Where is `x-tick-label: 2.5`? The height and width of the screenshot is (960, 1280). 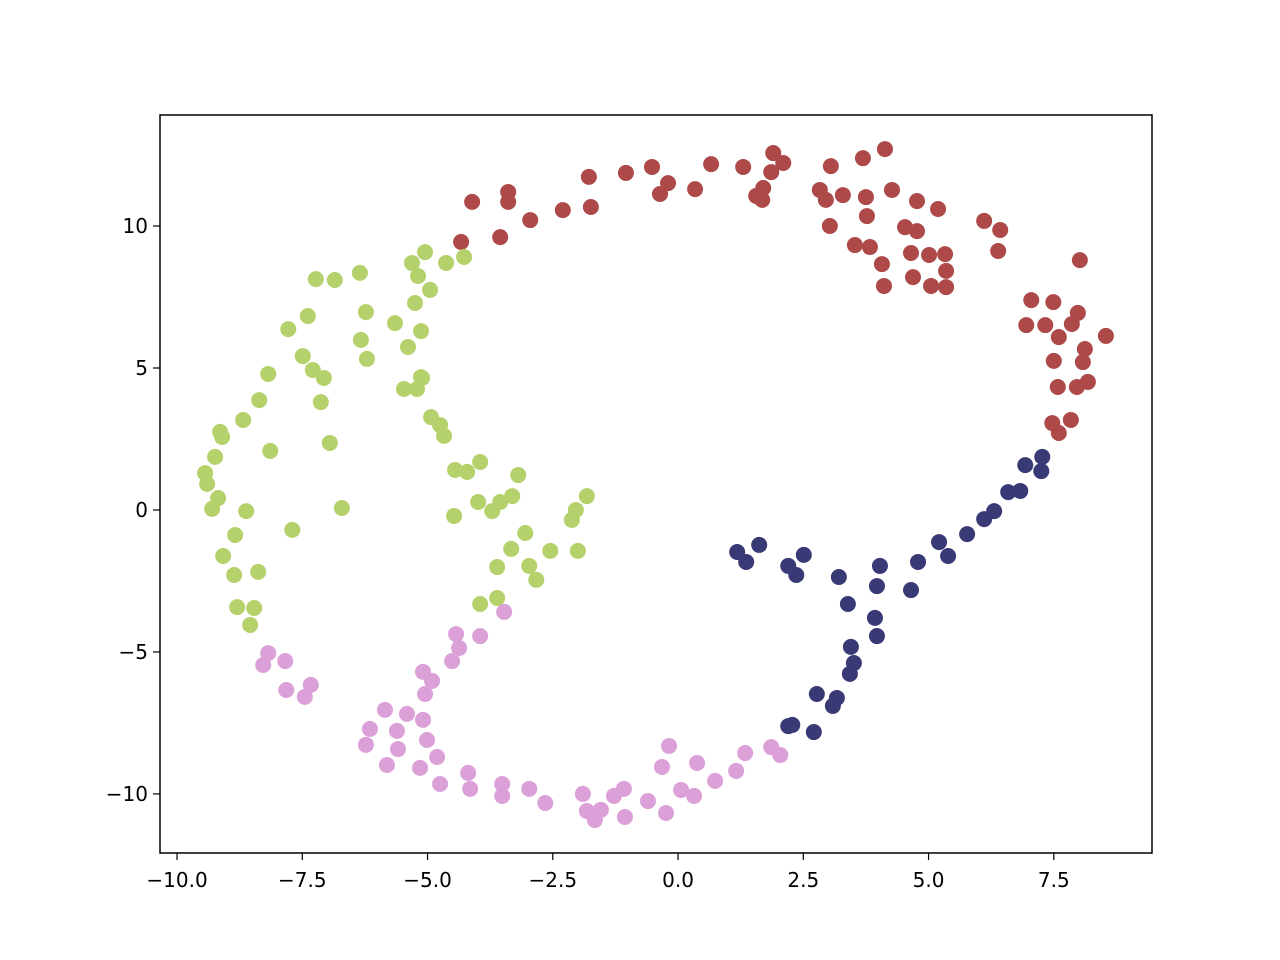 x-tick-label: 2.5 is located at coordinates (803, 880).